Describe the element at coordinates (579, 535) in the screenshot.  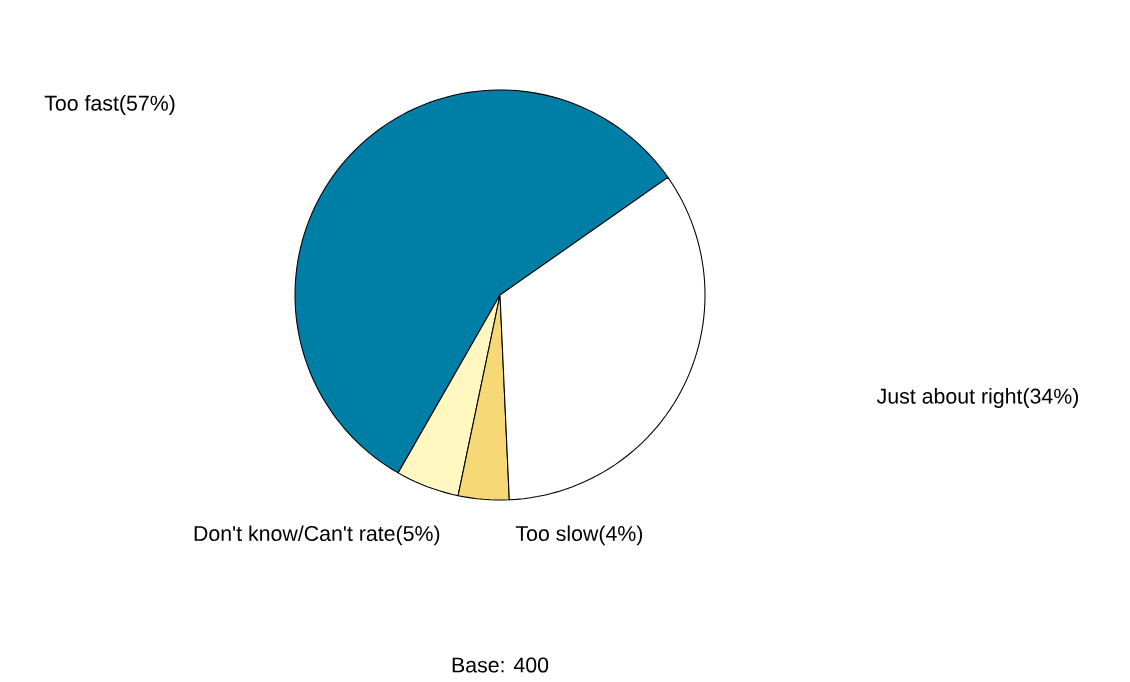
I see `slice-label: Too slow(4%)` at that location.